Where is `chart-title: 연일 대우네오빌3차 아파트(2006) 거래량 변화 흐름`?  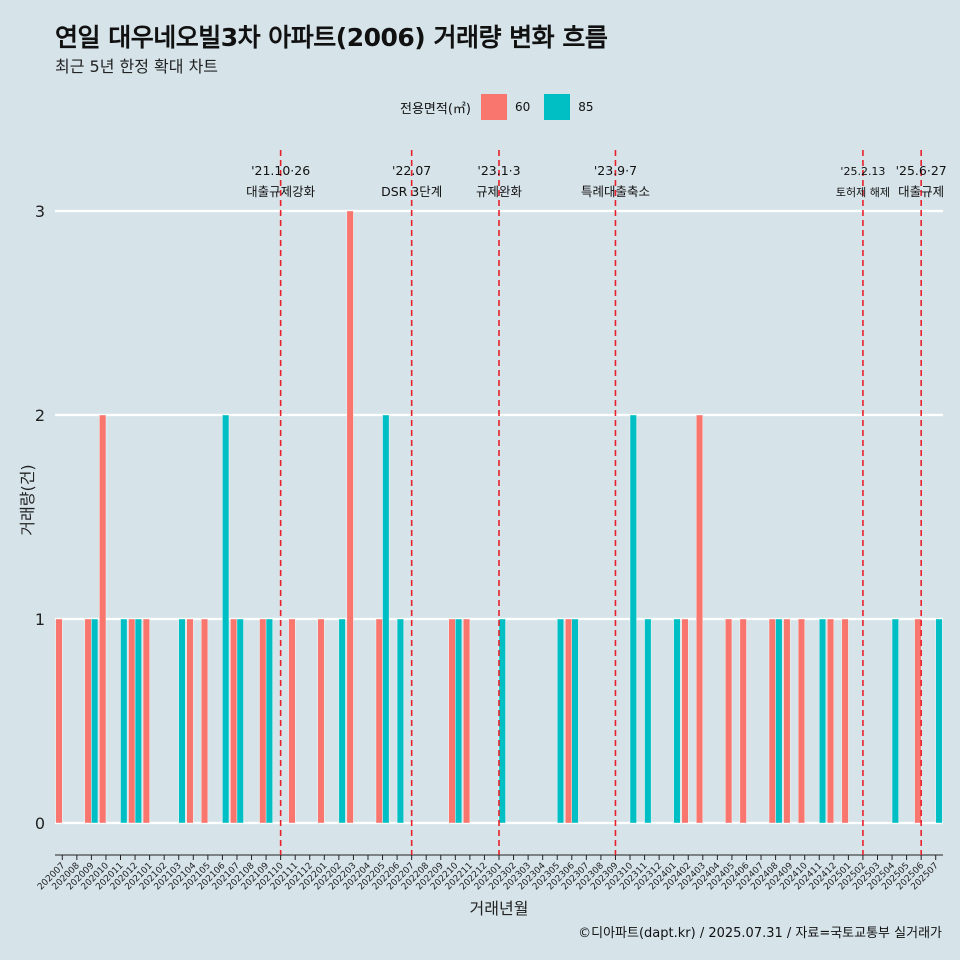
chart-title: 연일 대우네오빌3차 아파트(2006) 거래량 변화 흐름 is located at coordinates (331, 37).